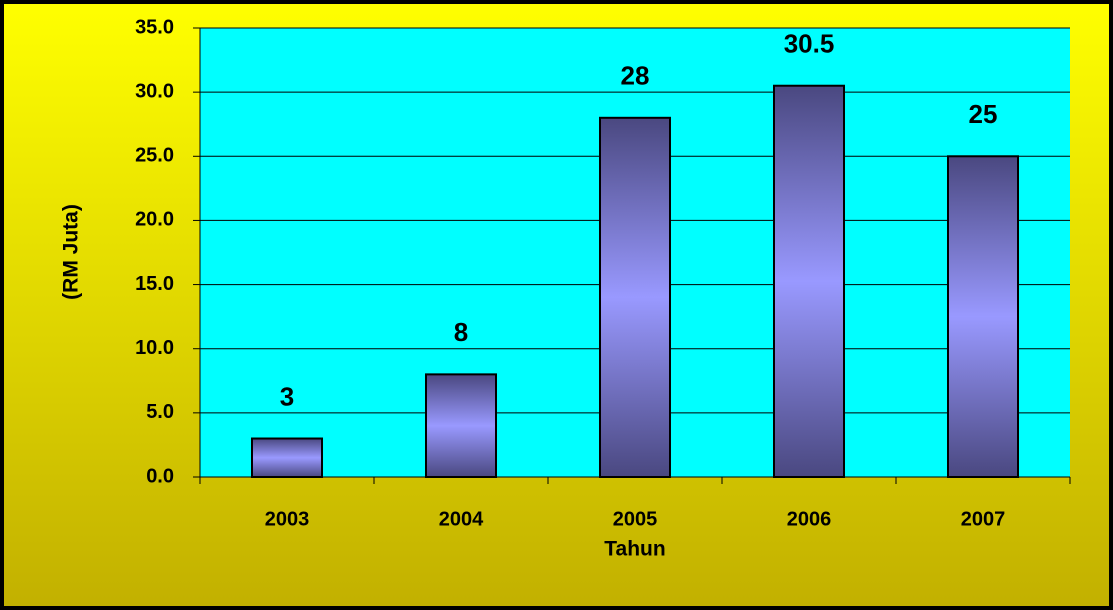 Image resolution: width=1113 pixels, height=610 pixels. Describe the element at coordinates (461, 519) in the screenshot. I see `x-tick-label: 2004` at that location.